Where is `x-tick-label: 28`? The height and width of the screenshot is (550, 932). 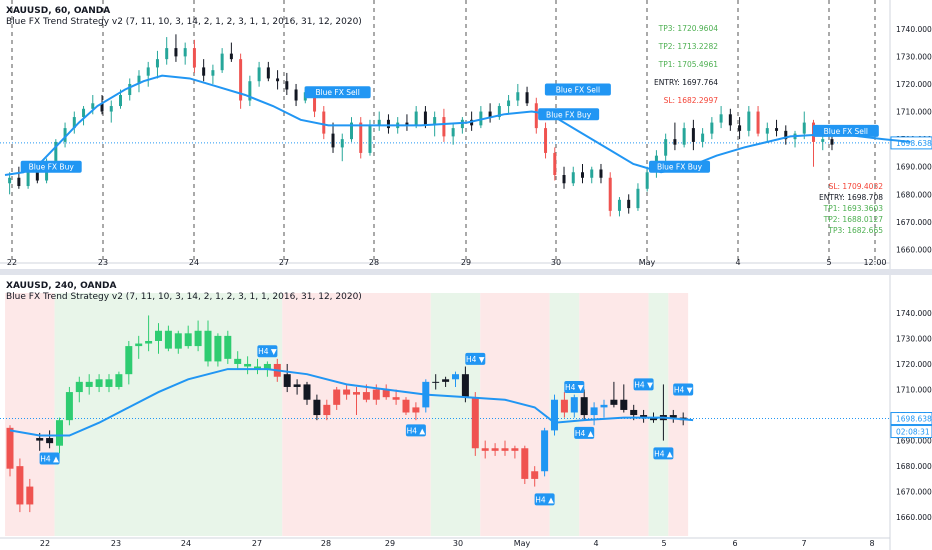 x-tick-label: 28 is located at coordinates (326, 543).